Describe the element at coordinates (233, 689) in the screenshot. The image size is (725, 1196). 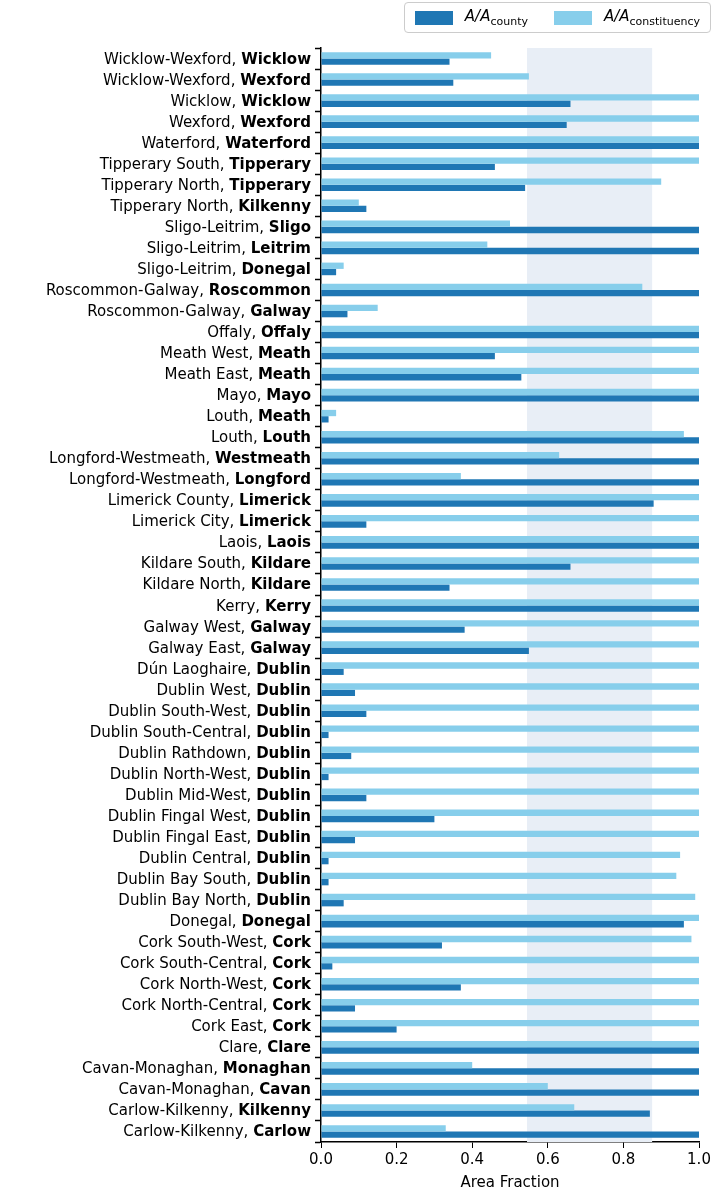
I see `y-tick-label: Dublin West, Dublin` at that location.